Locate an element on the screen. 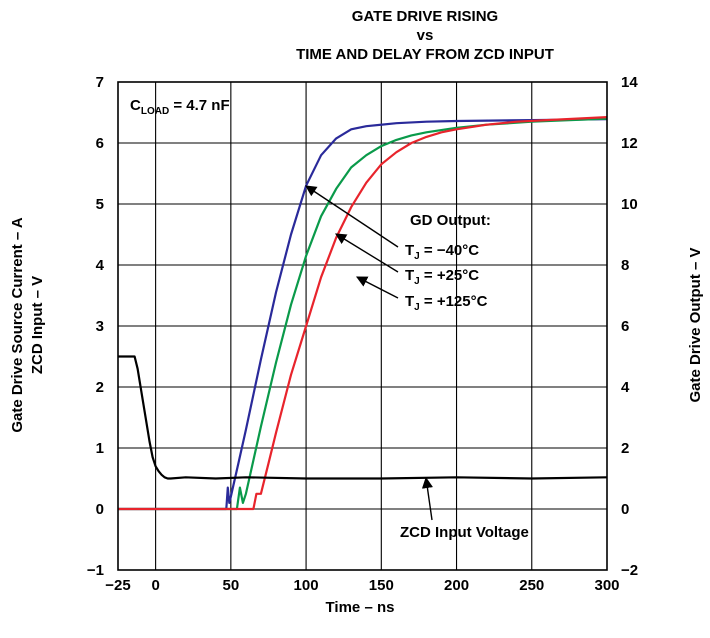 This screenshot has width=710, height=638. y-left-tick-label: 6 is located at coordinates (100, 143).